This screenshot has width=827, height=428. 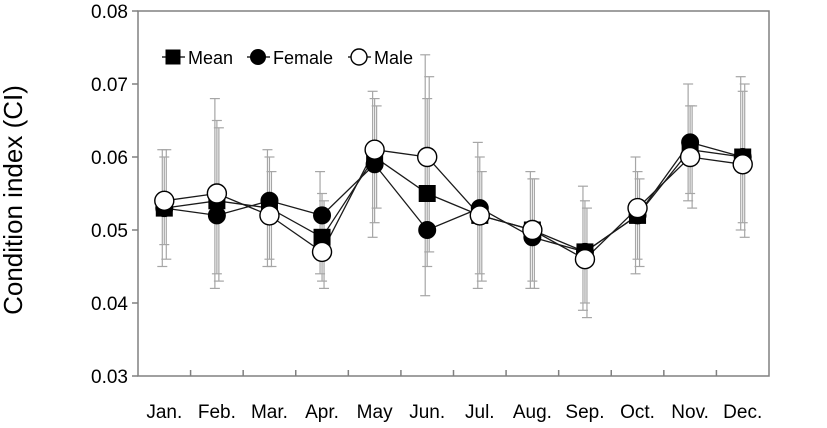 I want to click on legend-label: Male, so click(x=393, y=58).